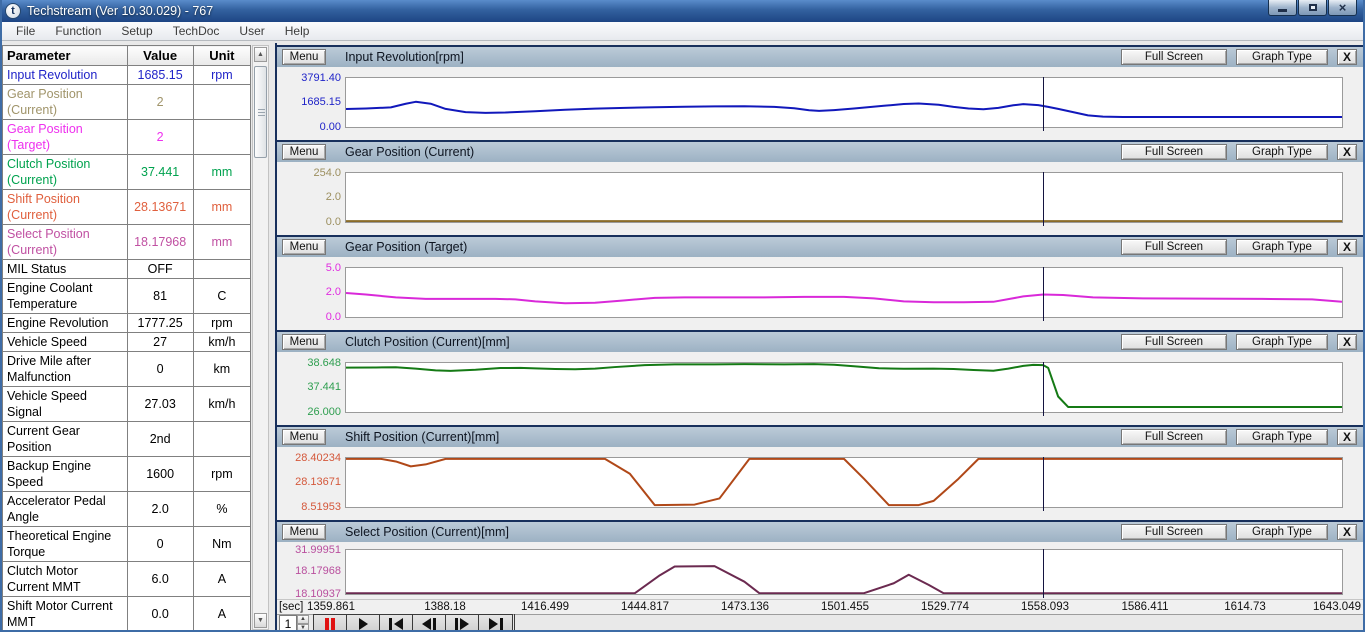 The height and width of the screenshot is (632, 1365). What do you see at coordinates (260, 620) in the screenshot?
I see `scroll-down-icon: ▼` at bounding box center [260, 620].